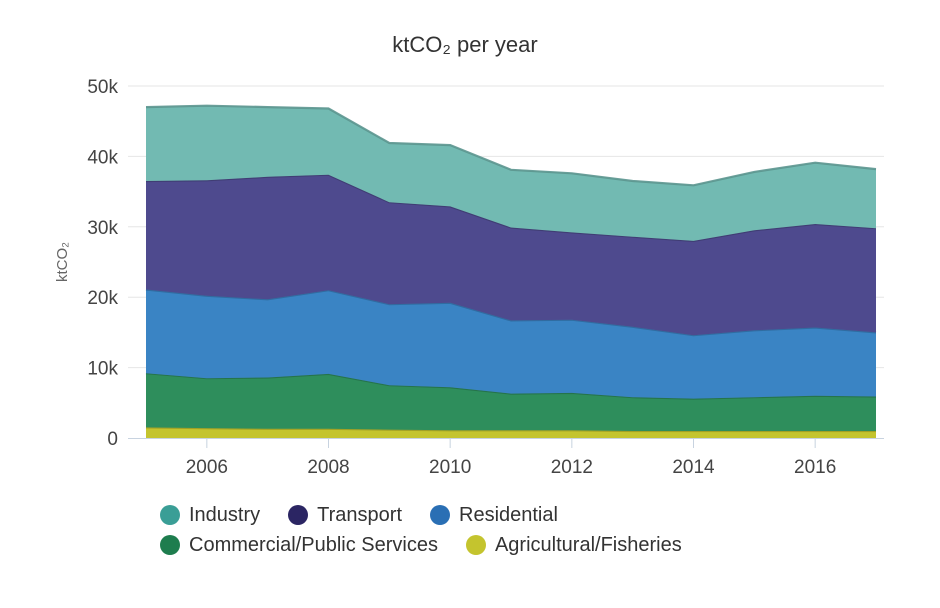 This screenshot has height=608, width=940. I want to click on x-tick-label: 2008, so click(328, 467).